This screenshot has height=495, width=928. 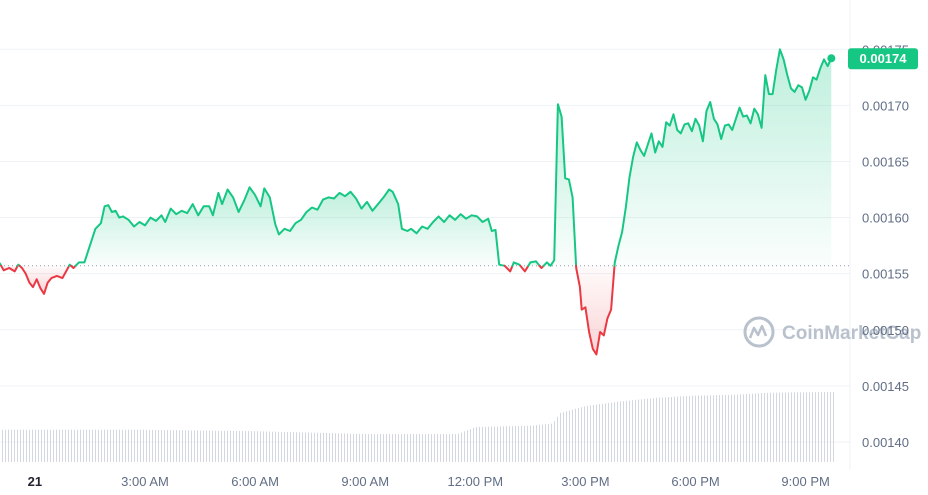 What do you see at coordinates (805, 481) in the screenshot?
I see `x-tick-label: 9:00 PM` at bounding box center [805, 481].